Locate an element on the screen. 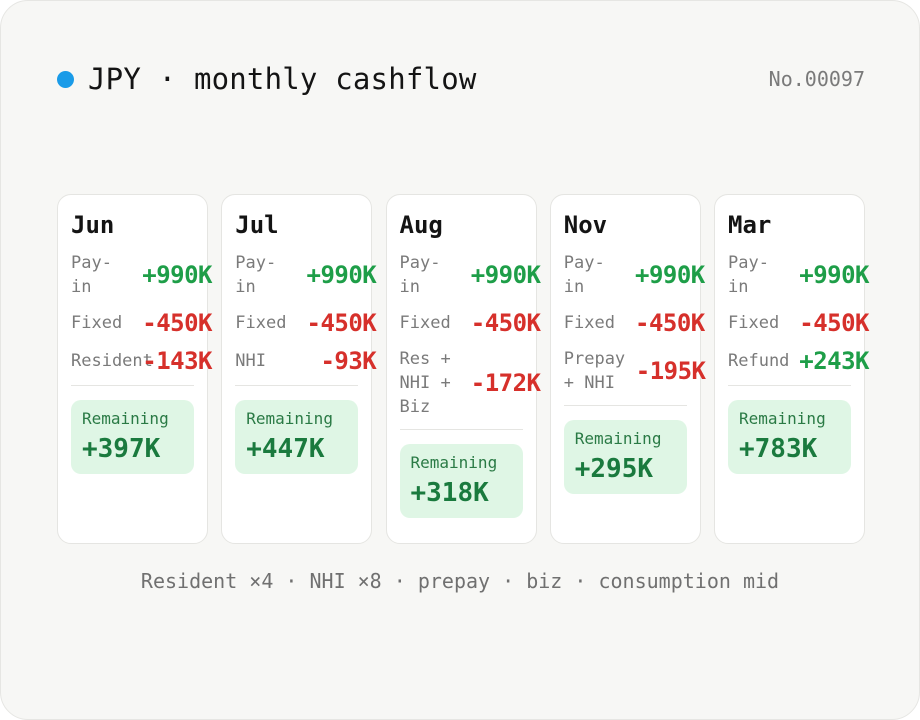 The height and width of the screenshot is (720, 920). month-name: Nov is located at coordinates (585, 225).